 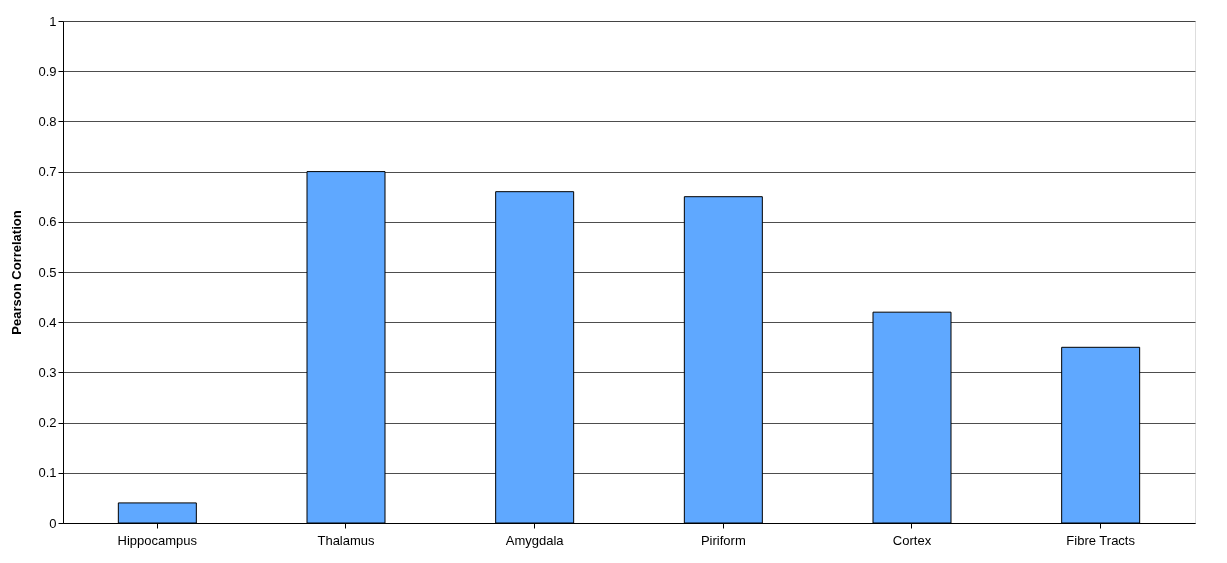 What do you see at coordinates (17, 272) in the screenshot?
I see `y-axis-title: Pearson Correlation` at bounding box center [17, 272].